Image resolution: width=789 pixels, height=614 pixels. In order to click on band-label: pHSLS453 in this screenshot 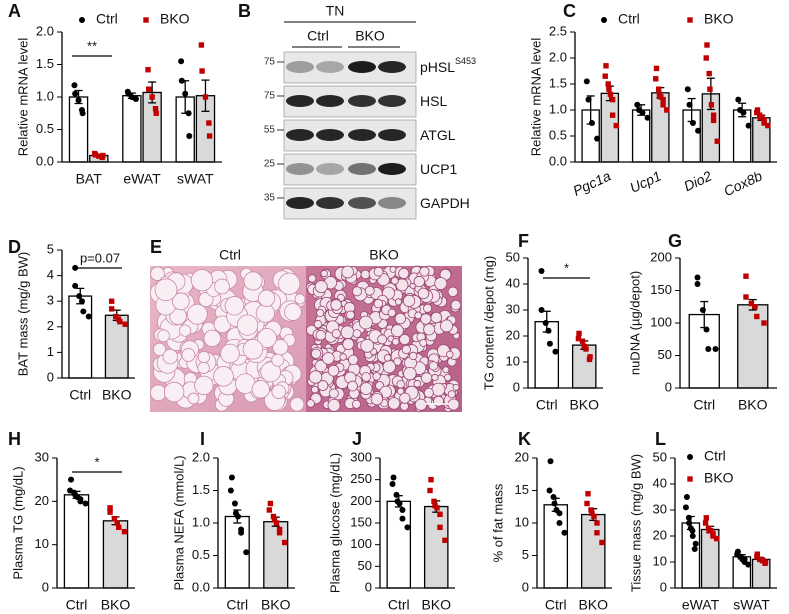, I will do `click(448, 65)`.